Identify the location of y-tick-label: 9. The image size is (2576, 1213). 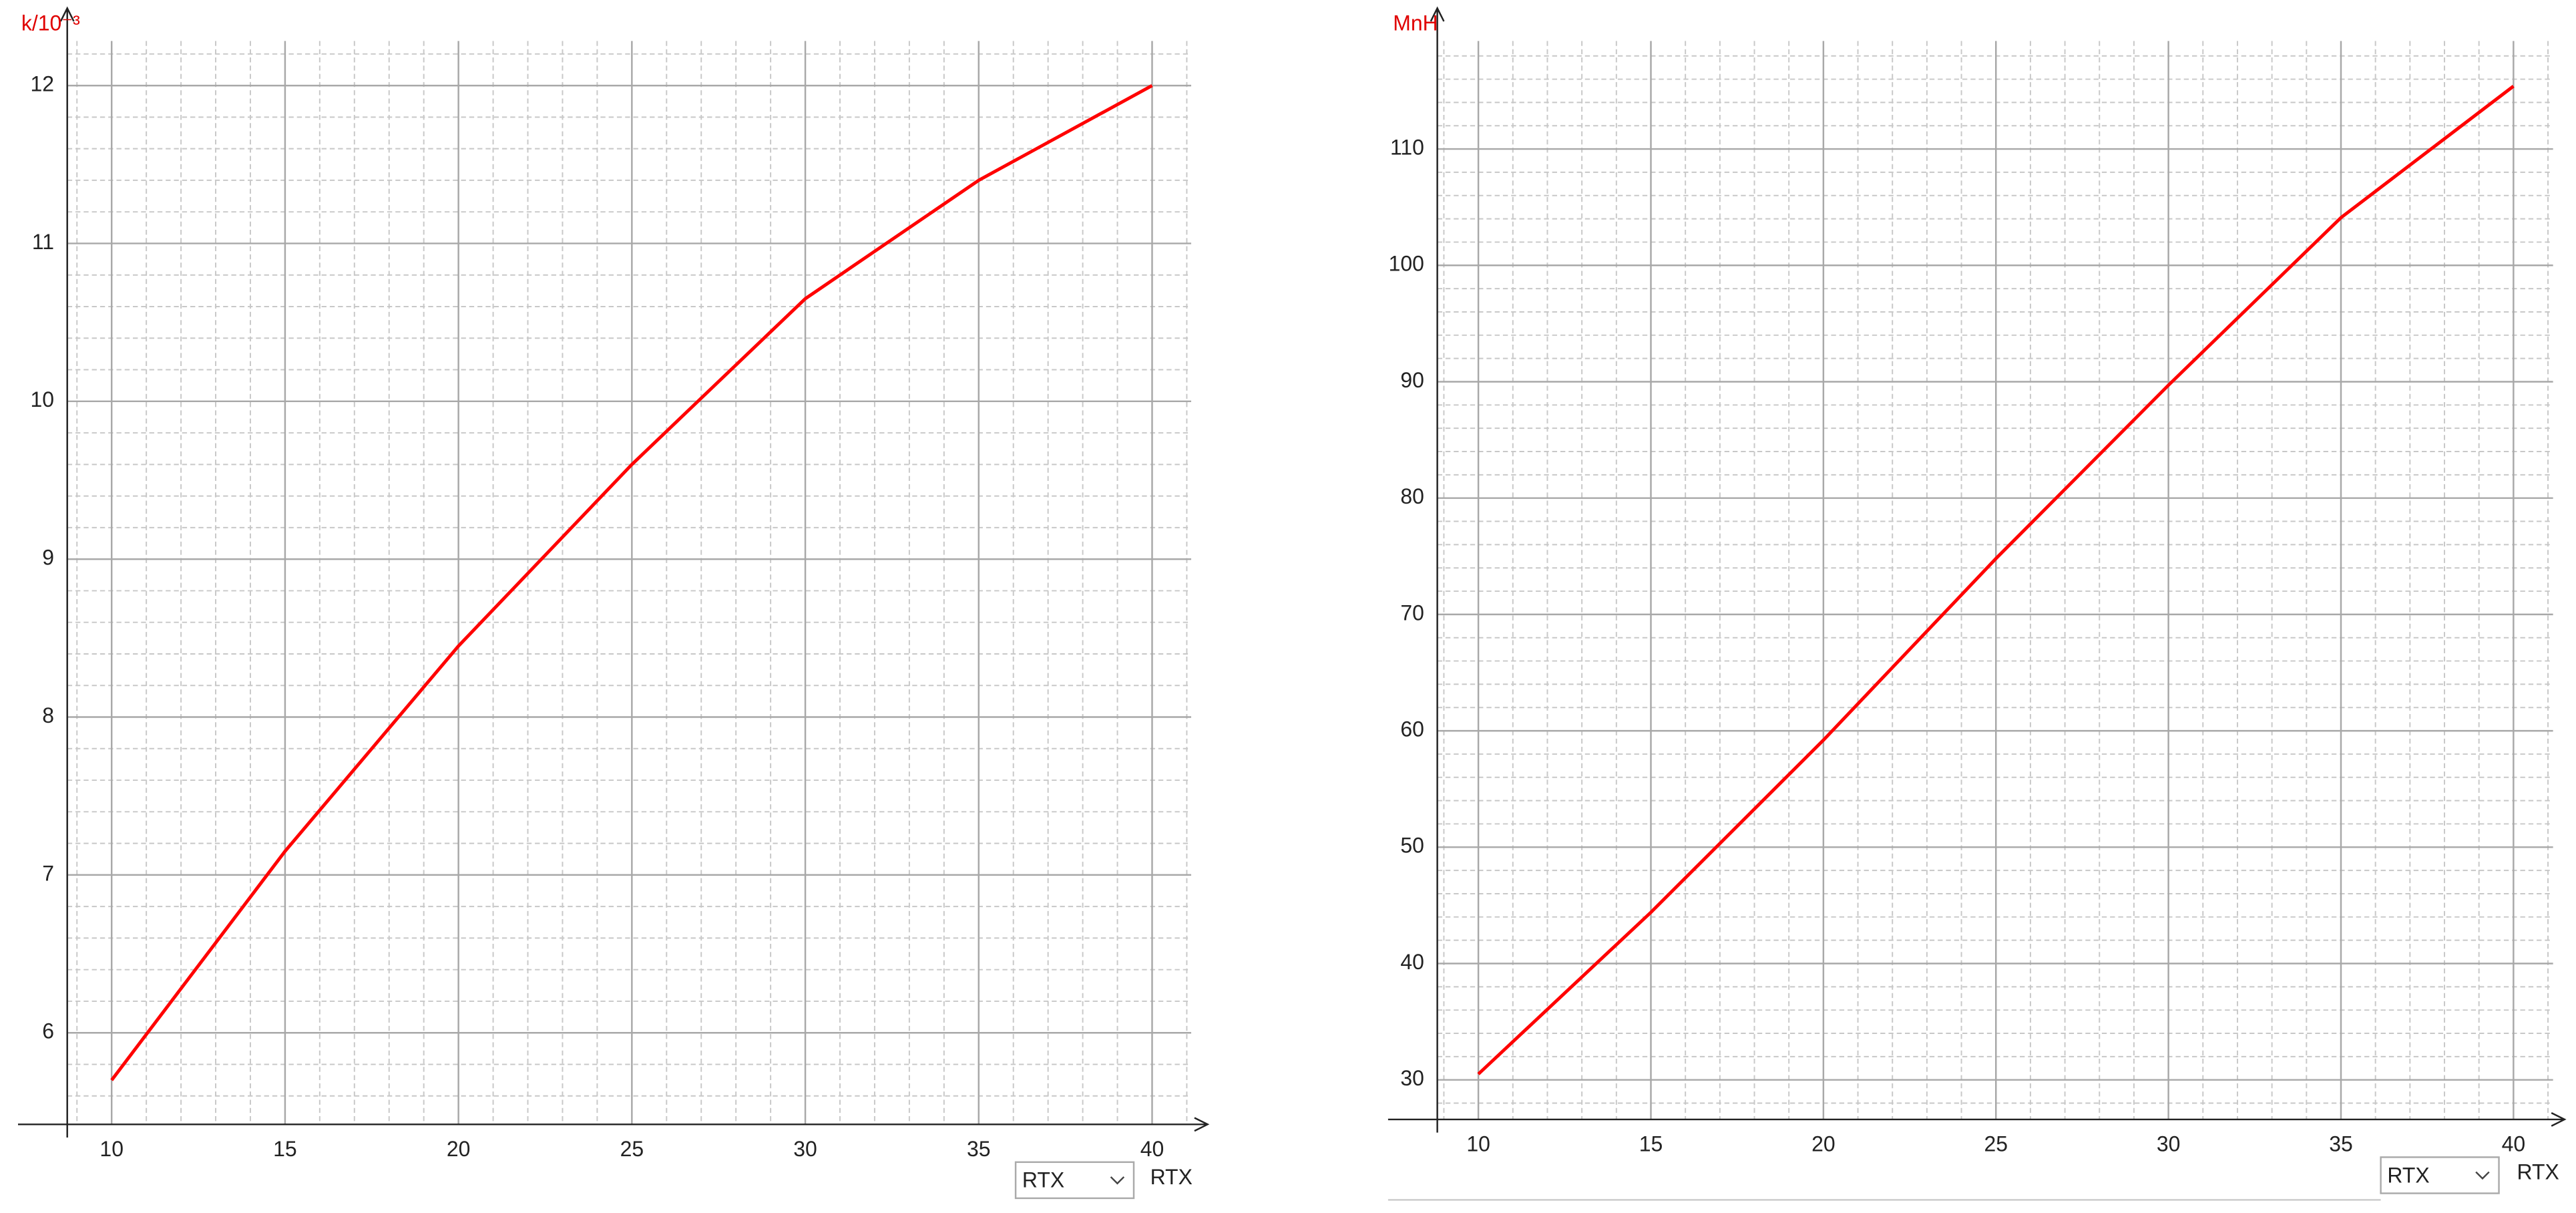
(48, 558).